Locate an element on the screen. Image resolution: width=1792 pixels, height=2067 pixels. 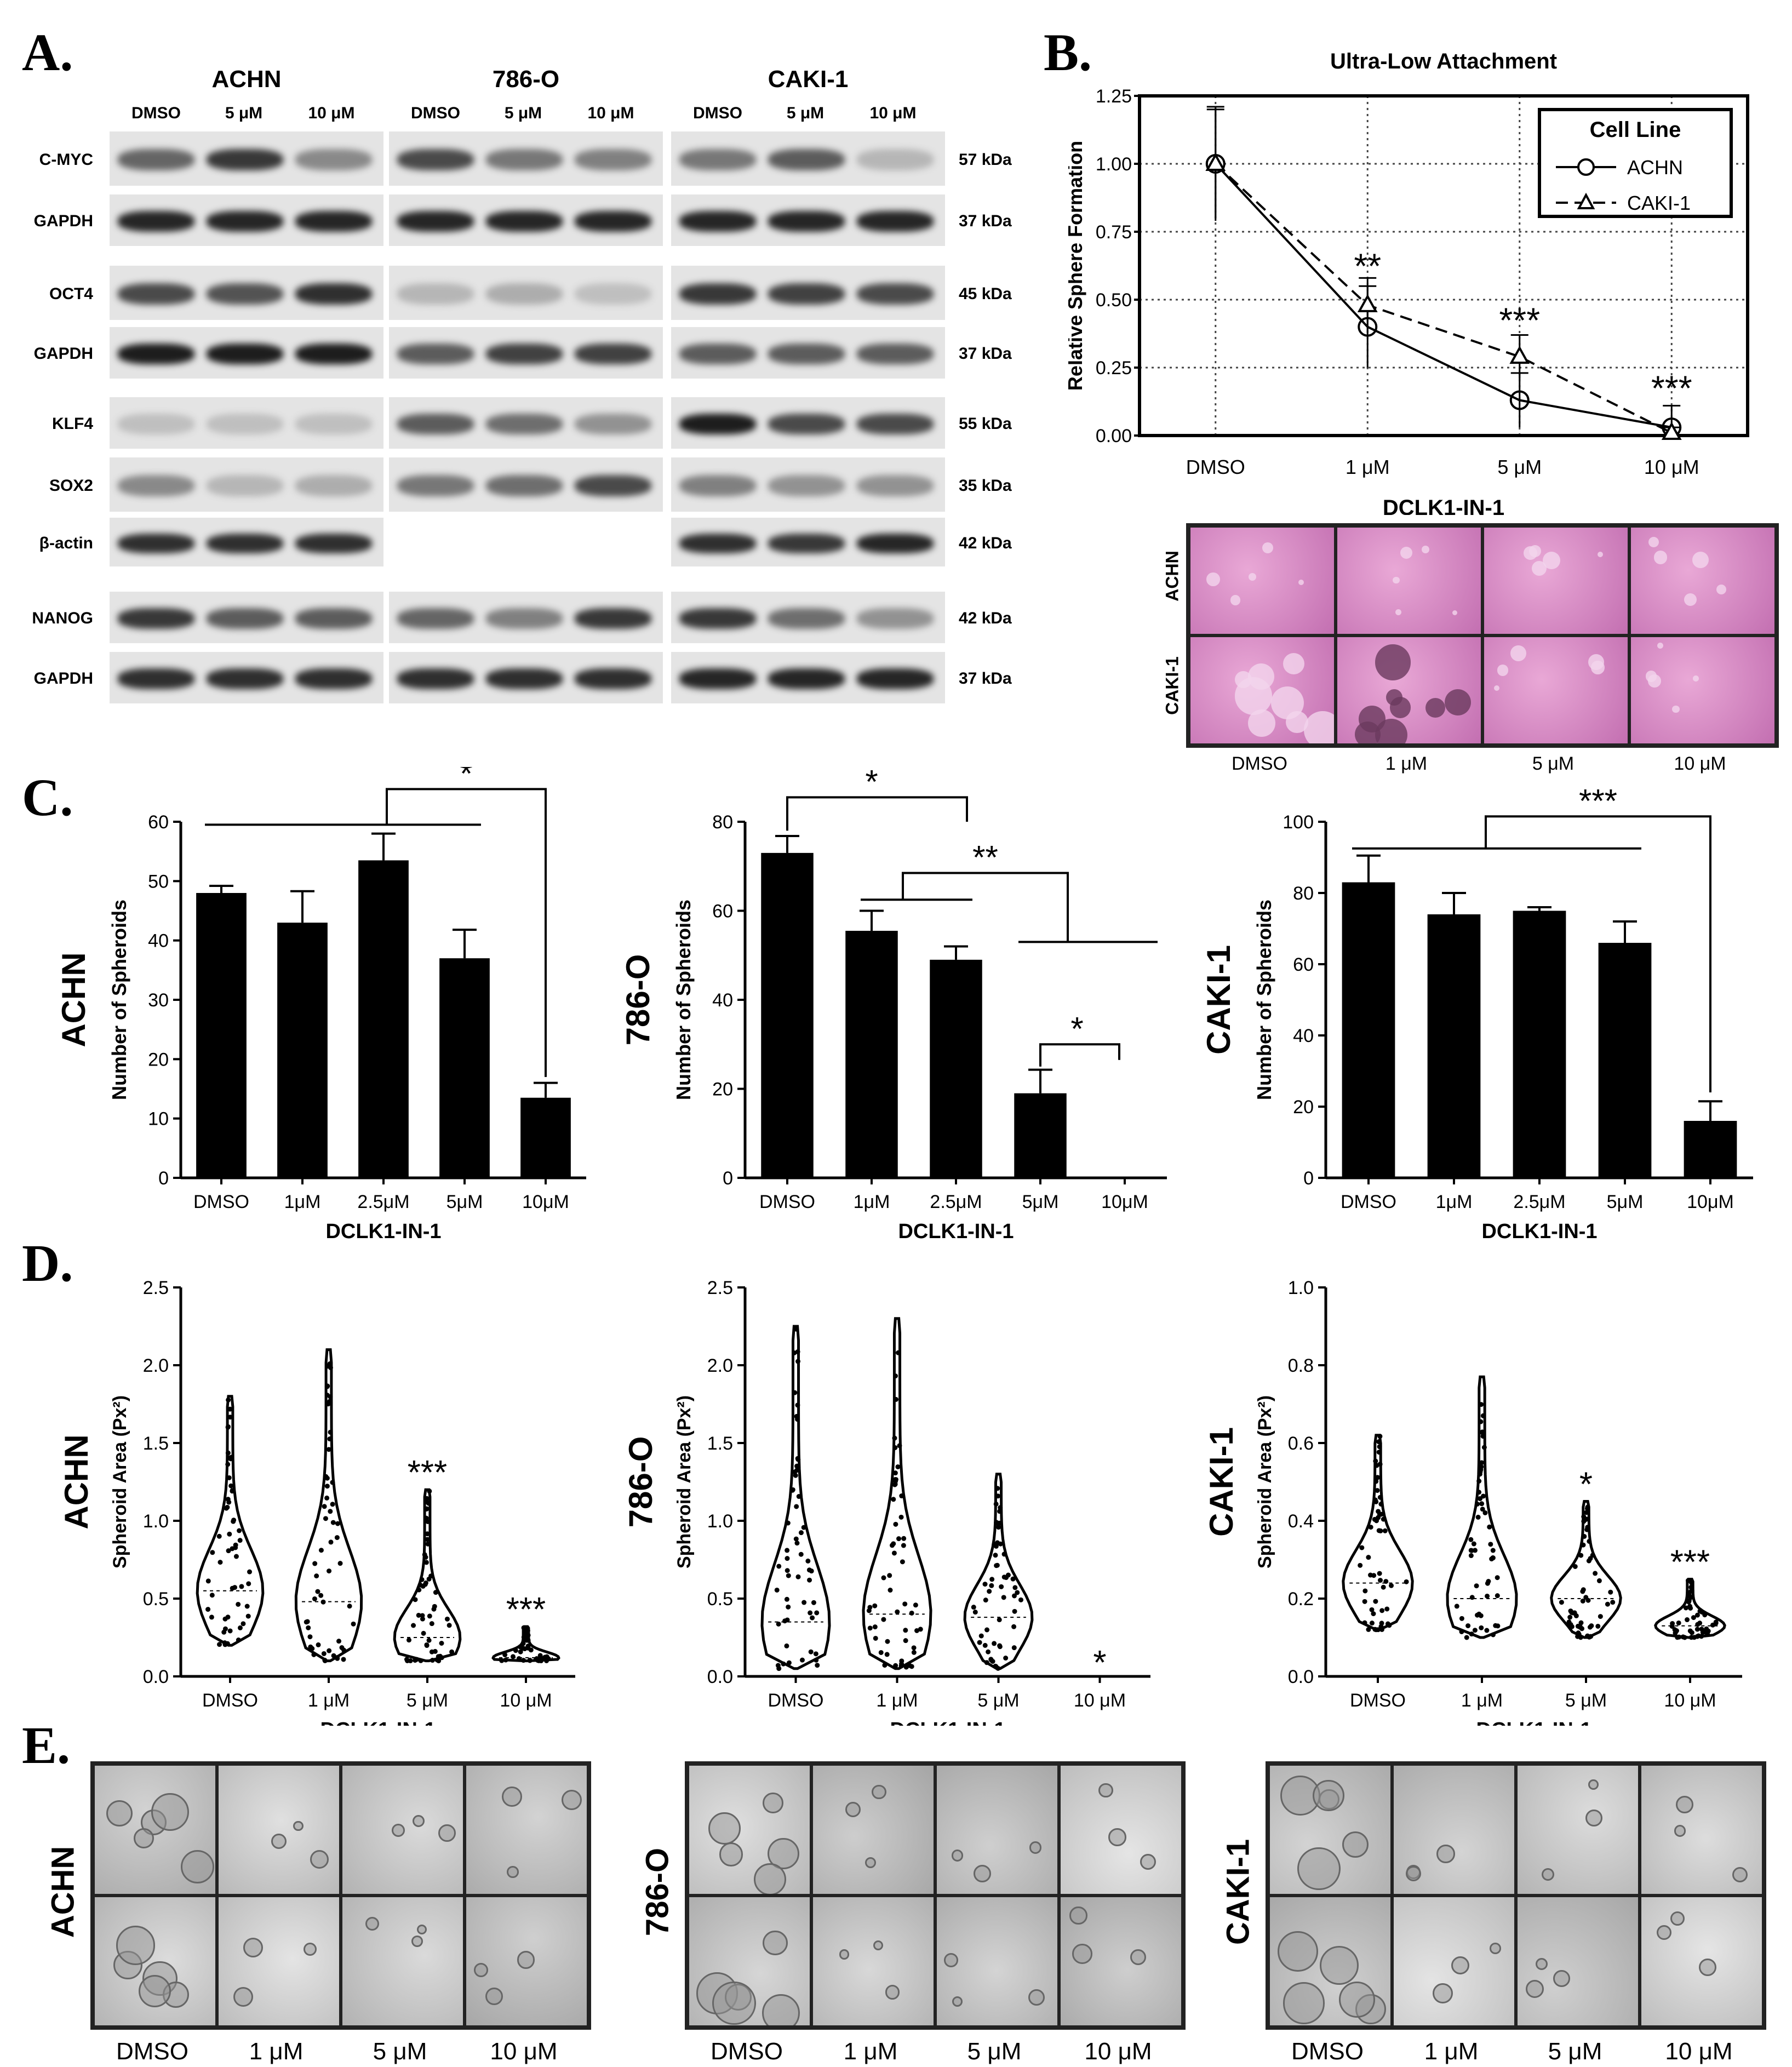
y-tick-label: 0.6 is located at coordinates (1301, 1443).